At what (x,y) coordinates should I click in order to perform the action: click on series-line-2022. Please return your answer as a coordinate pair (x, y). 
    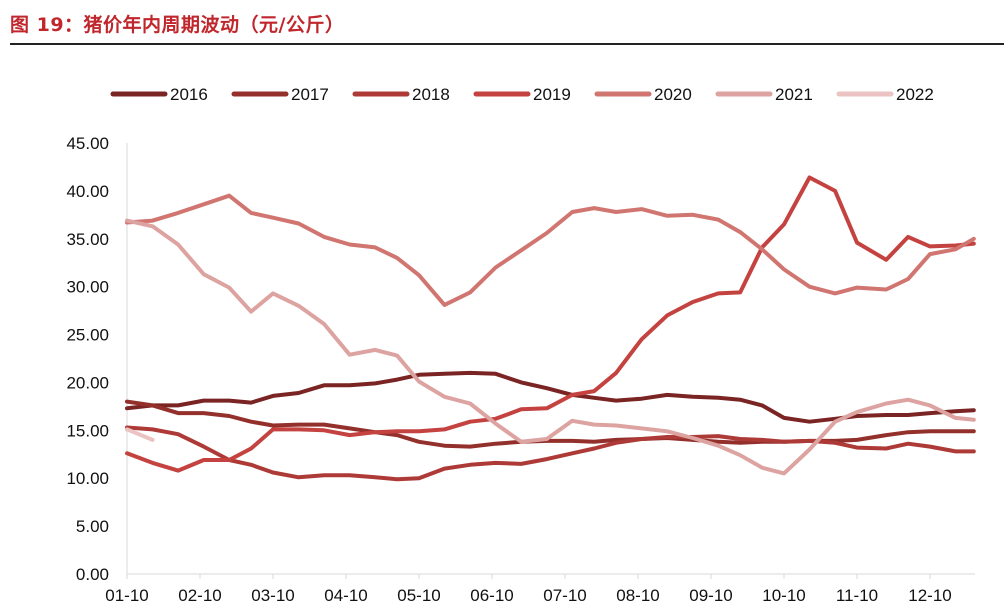
    Looking at the image, I should click on (140, 434).